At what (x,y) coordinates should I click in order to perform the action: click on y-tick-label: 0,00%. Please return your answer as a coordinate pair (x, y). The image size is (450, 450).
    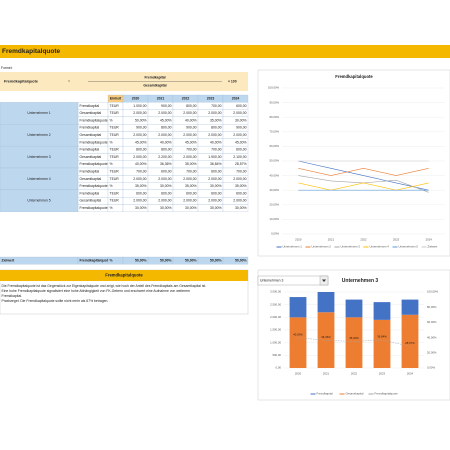
    Looking at the image, I should click on (275, 234).